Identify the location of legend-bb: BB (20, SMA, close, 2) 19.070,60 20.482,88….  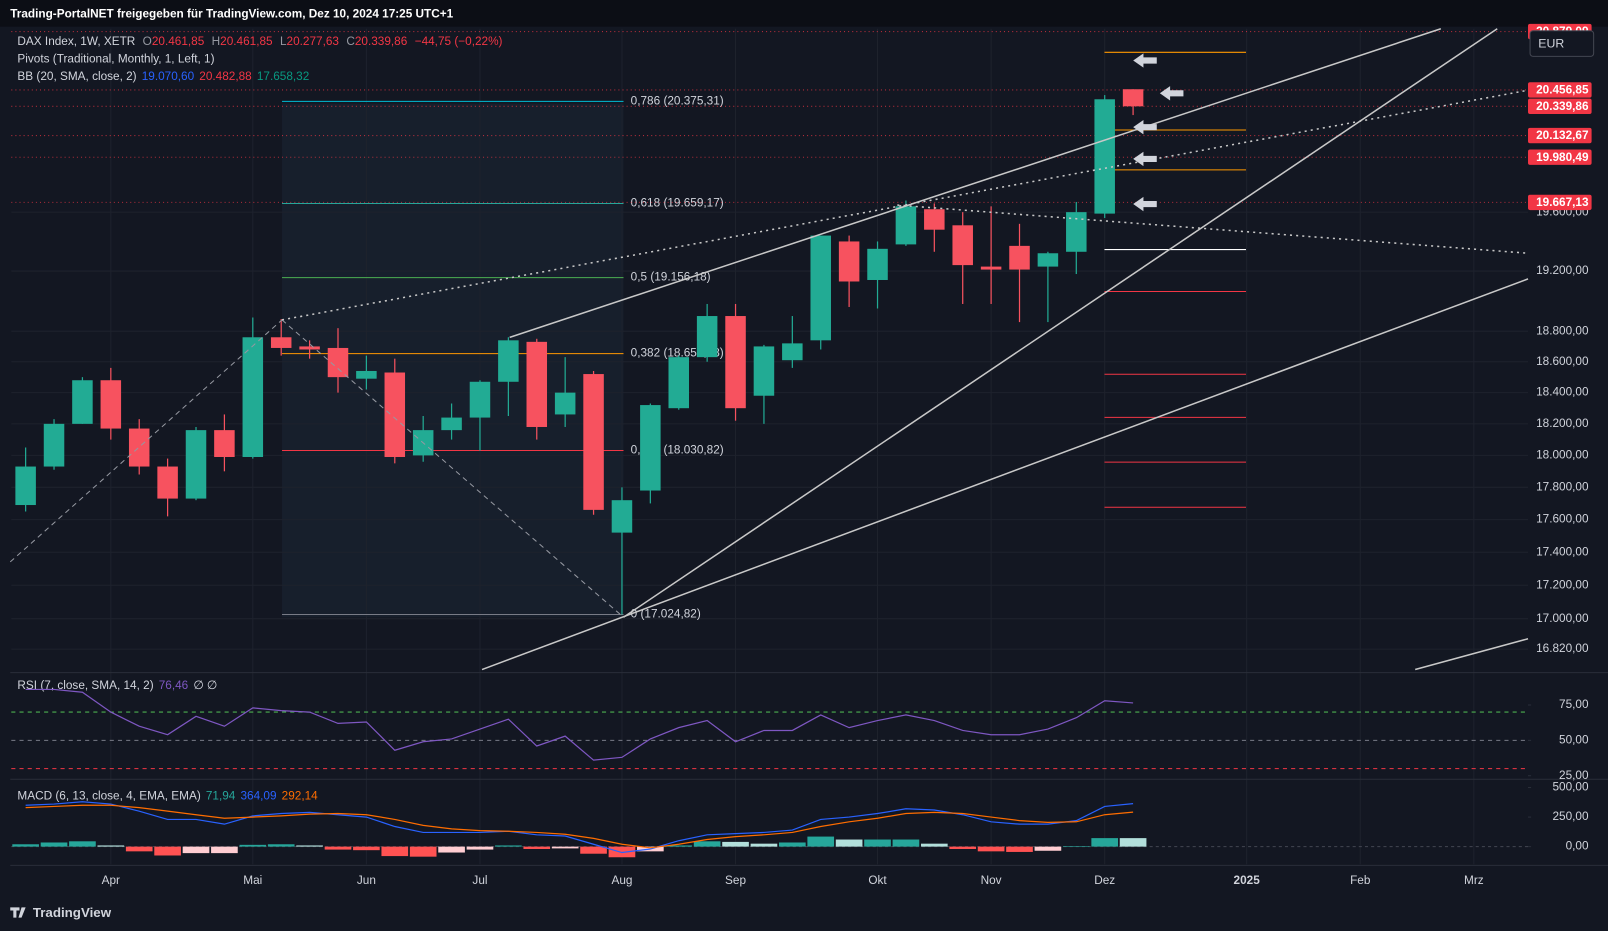
(163, 76).